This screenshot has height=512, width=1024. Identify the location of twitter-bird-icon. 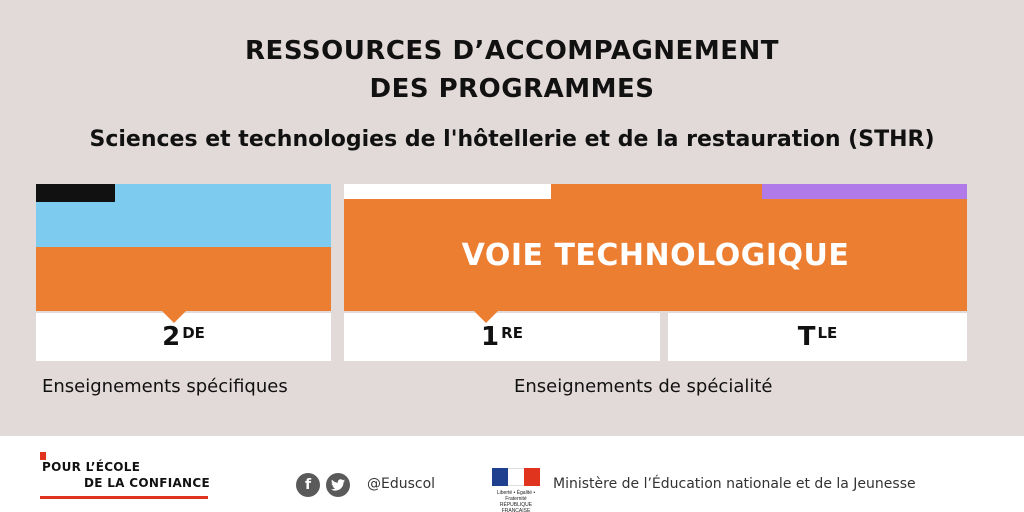
(338, 485).